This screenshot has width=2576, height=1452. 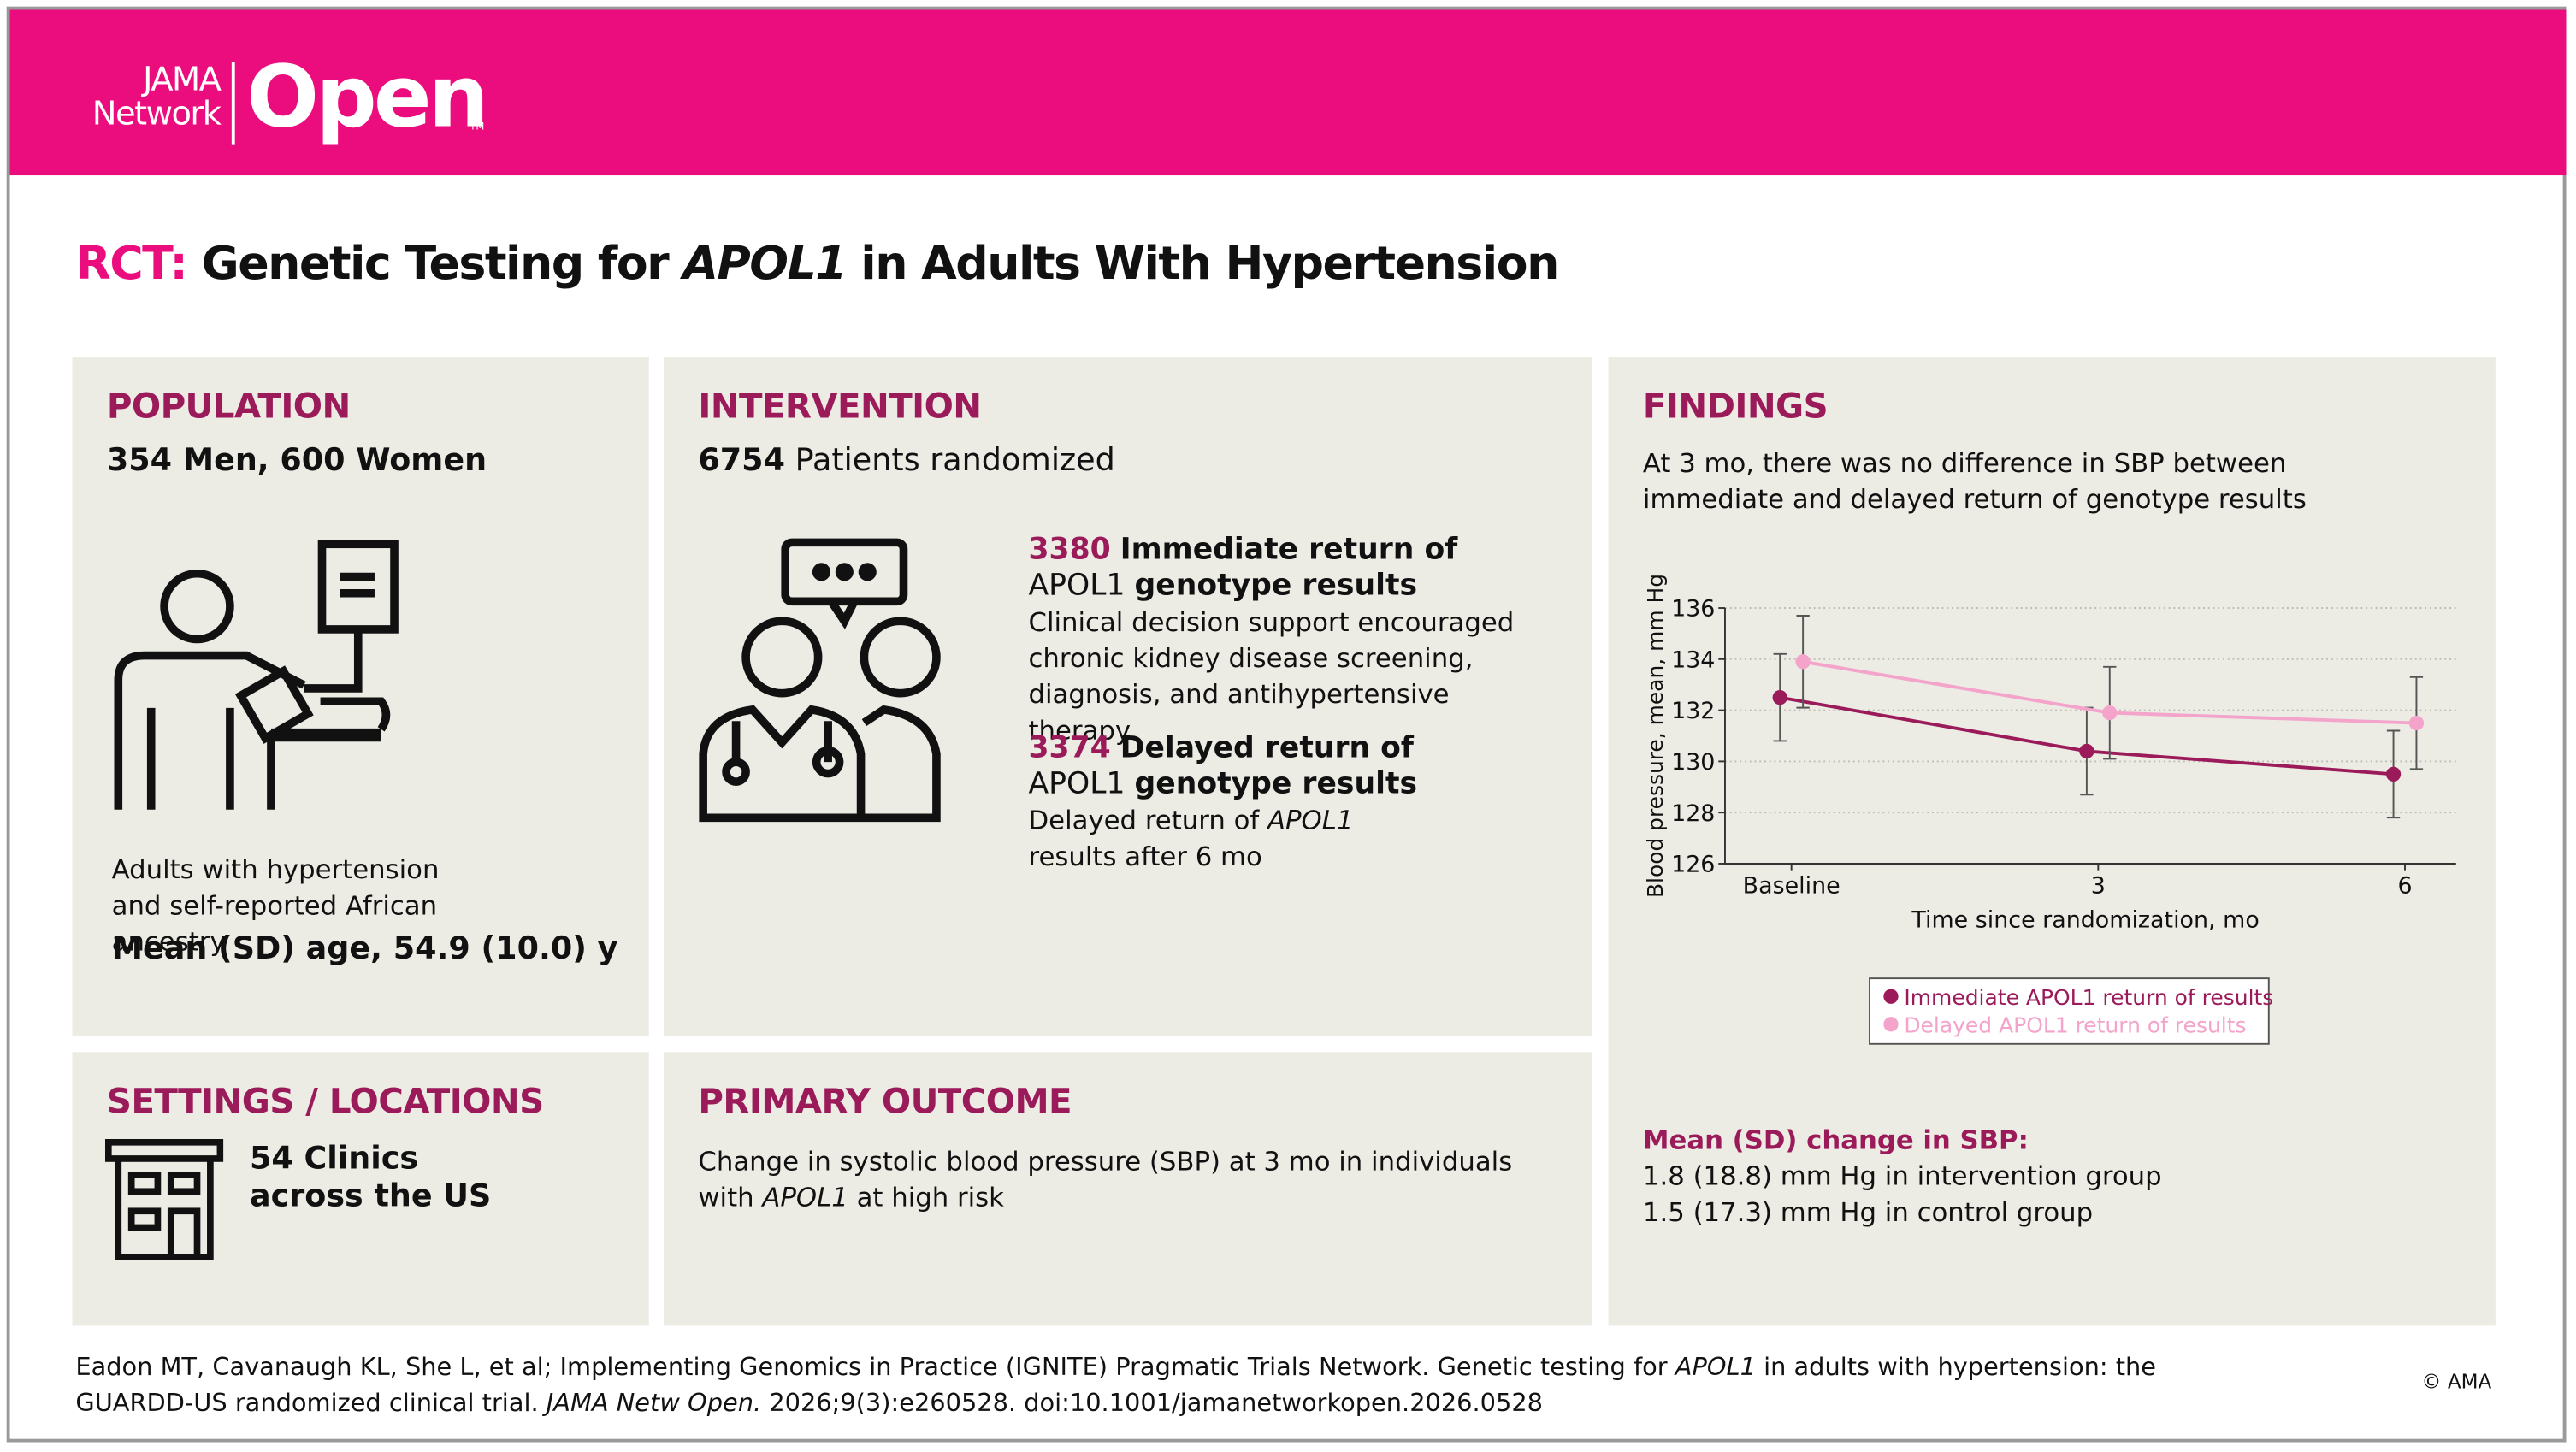 What do you see at coordinates (1655, 736) in the screenshot?
I see `y-axis-label: Blood pressure, mean, mm Hg` at bounding box center [1655, 736].